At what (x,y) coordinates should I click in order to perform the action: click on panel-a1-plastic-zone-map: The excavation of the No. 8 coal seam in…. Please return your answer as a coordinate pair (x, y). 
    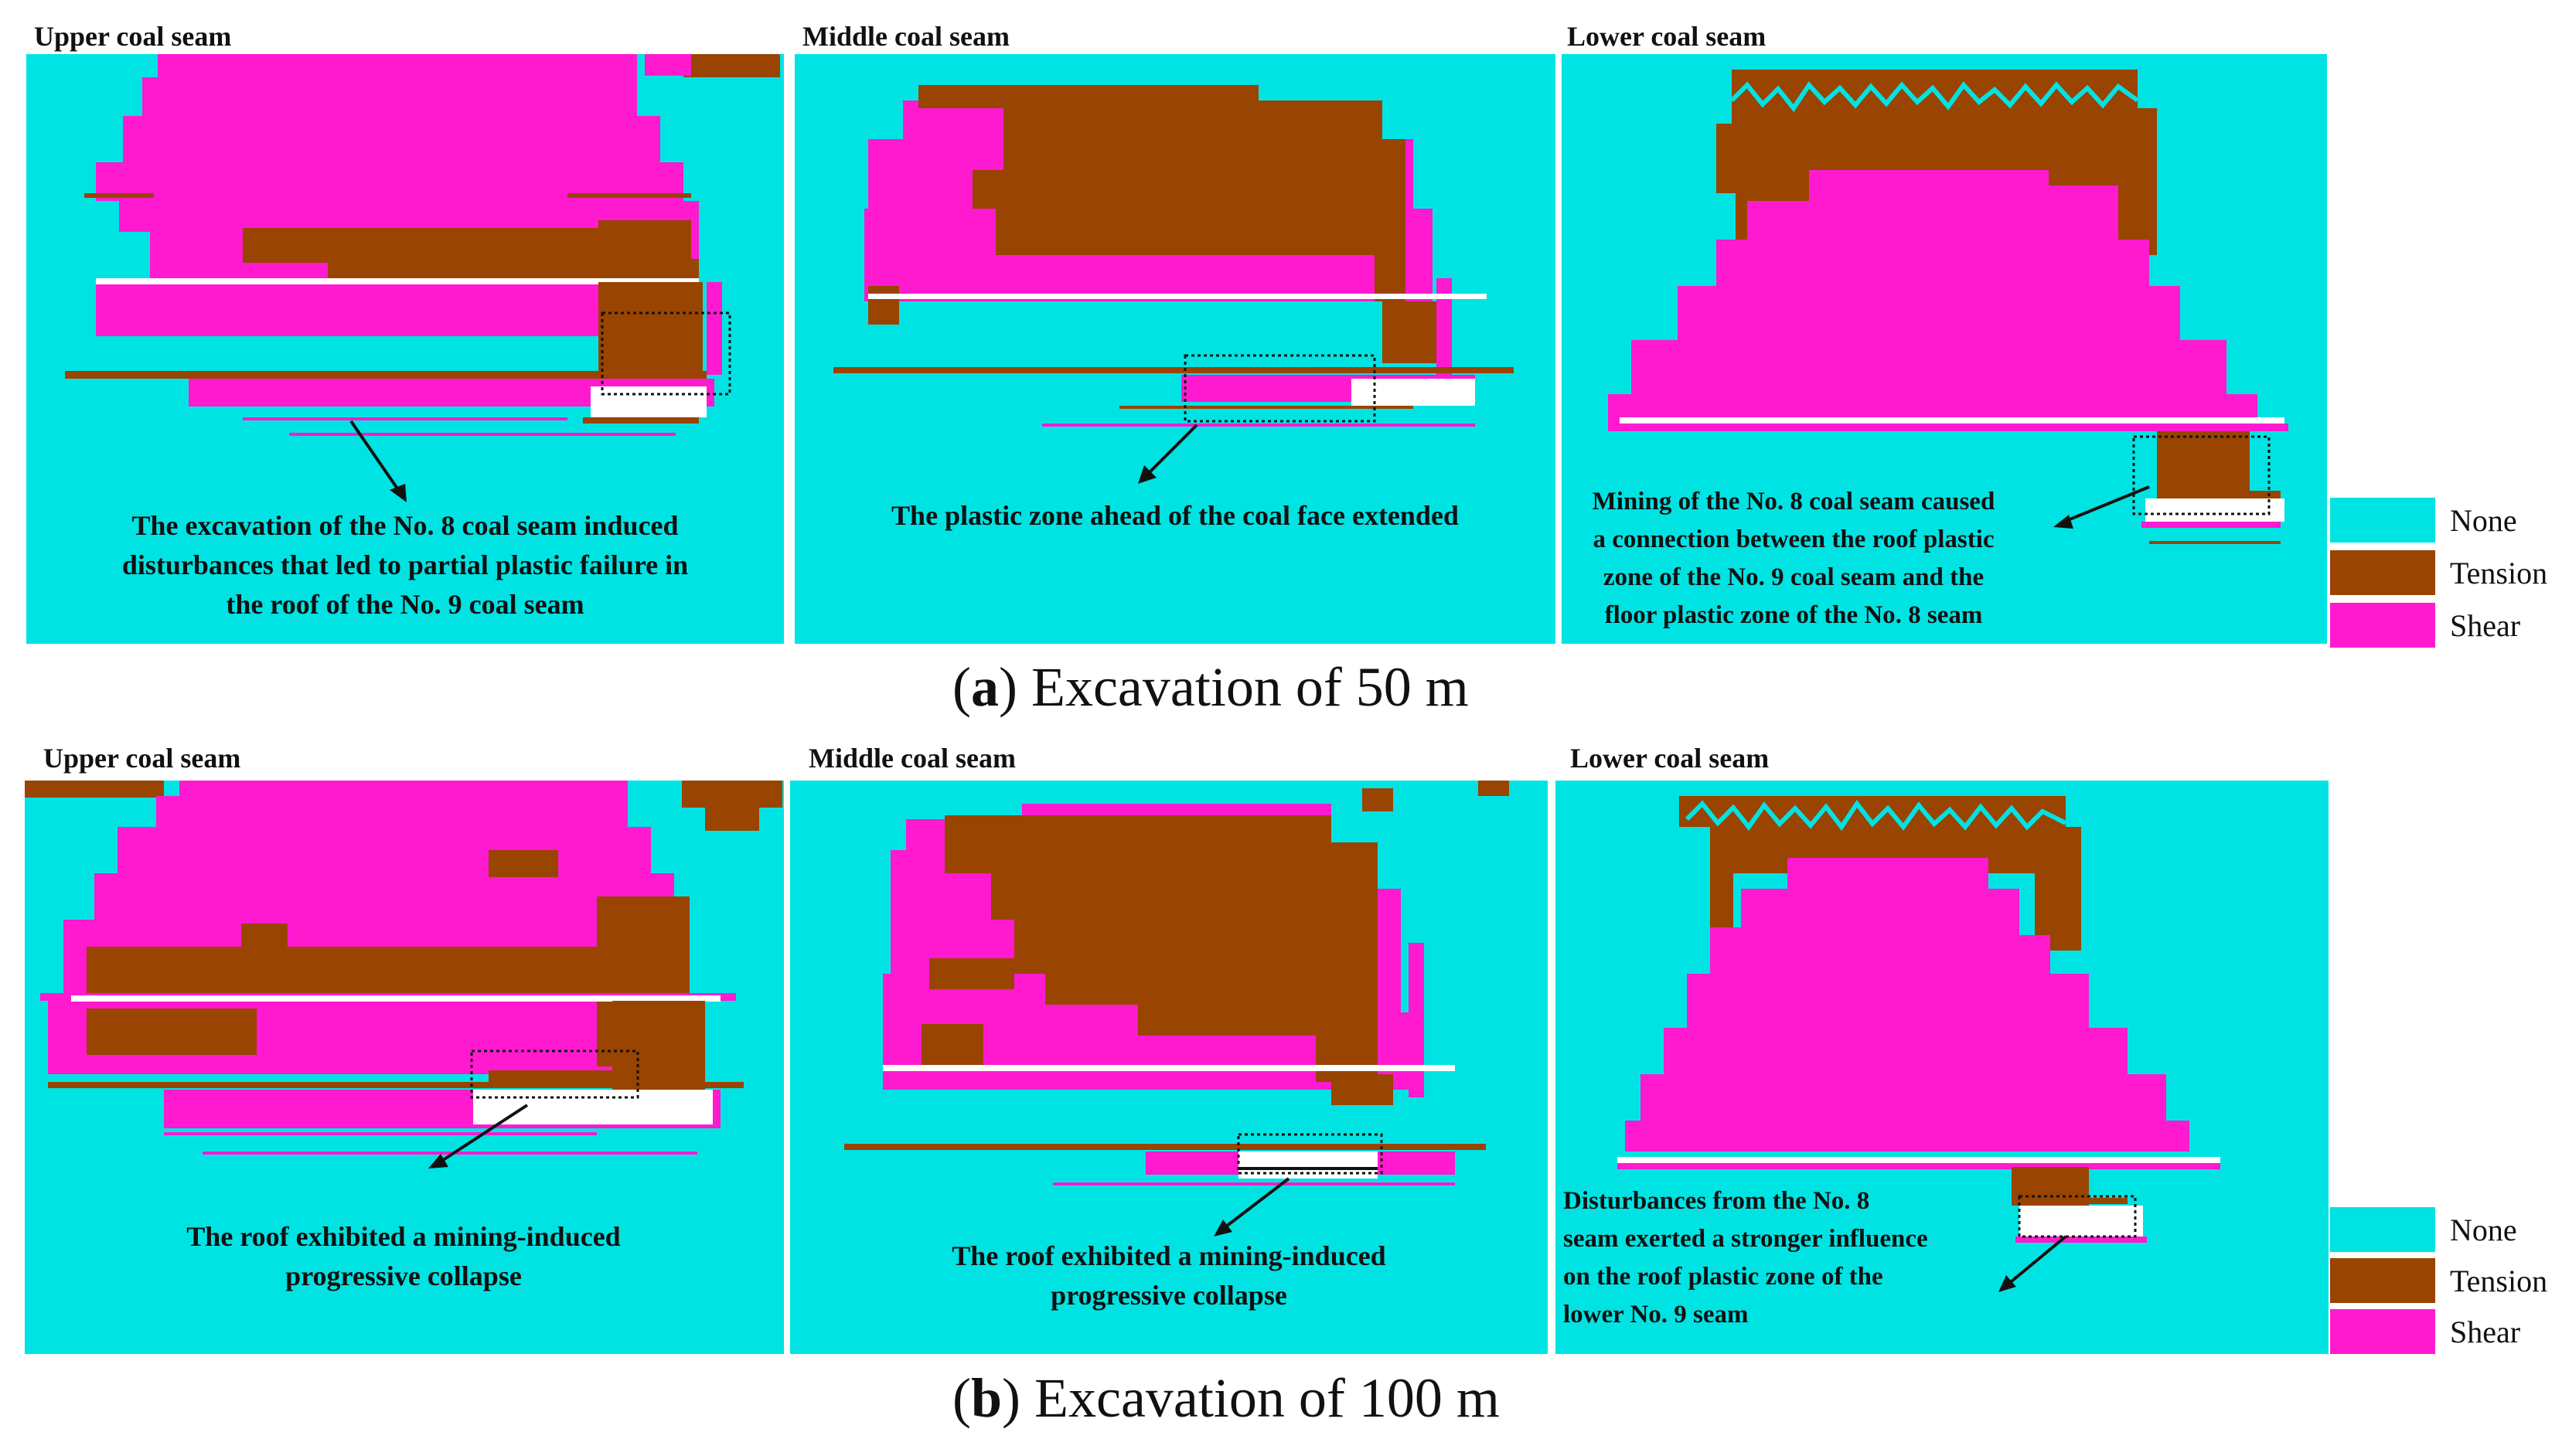
    Looking at the image, I should click on (405, 349).